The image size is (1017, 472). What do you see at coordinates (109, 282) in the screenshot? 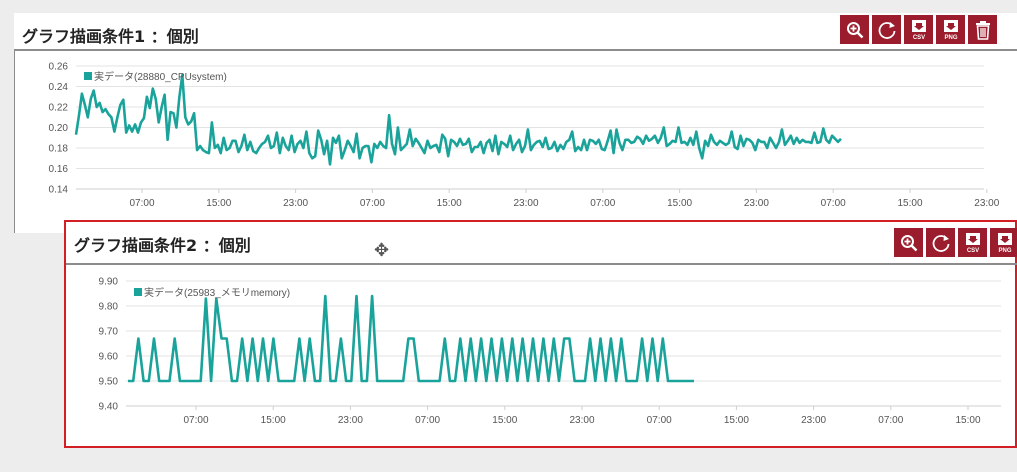
I see `y-tick-label: 9.90` at bounding box center [109, 282].